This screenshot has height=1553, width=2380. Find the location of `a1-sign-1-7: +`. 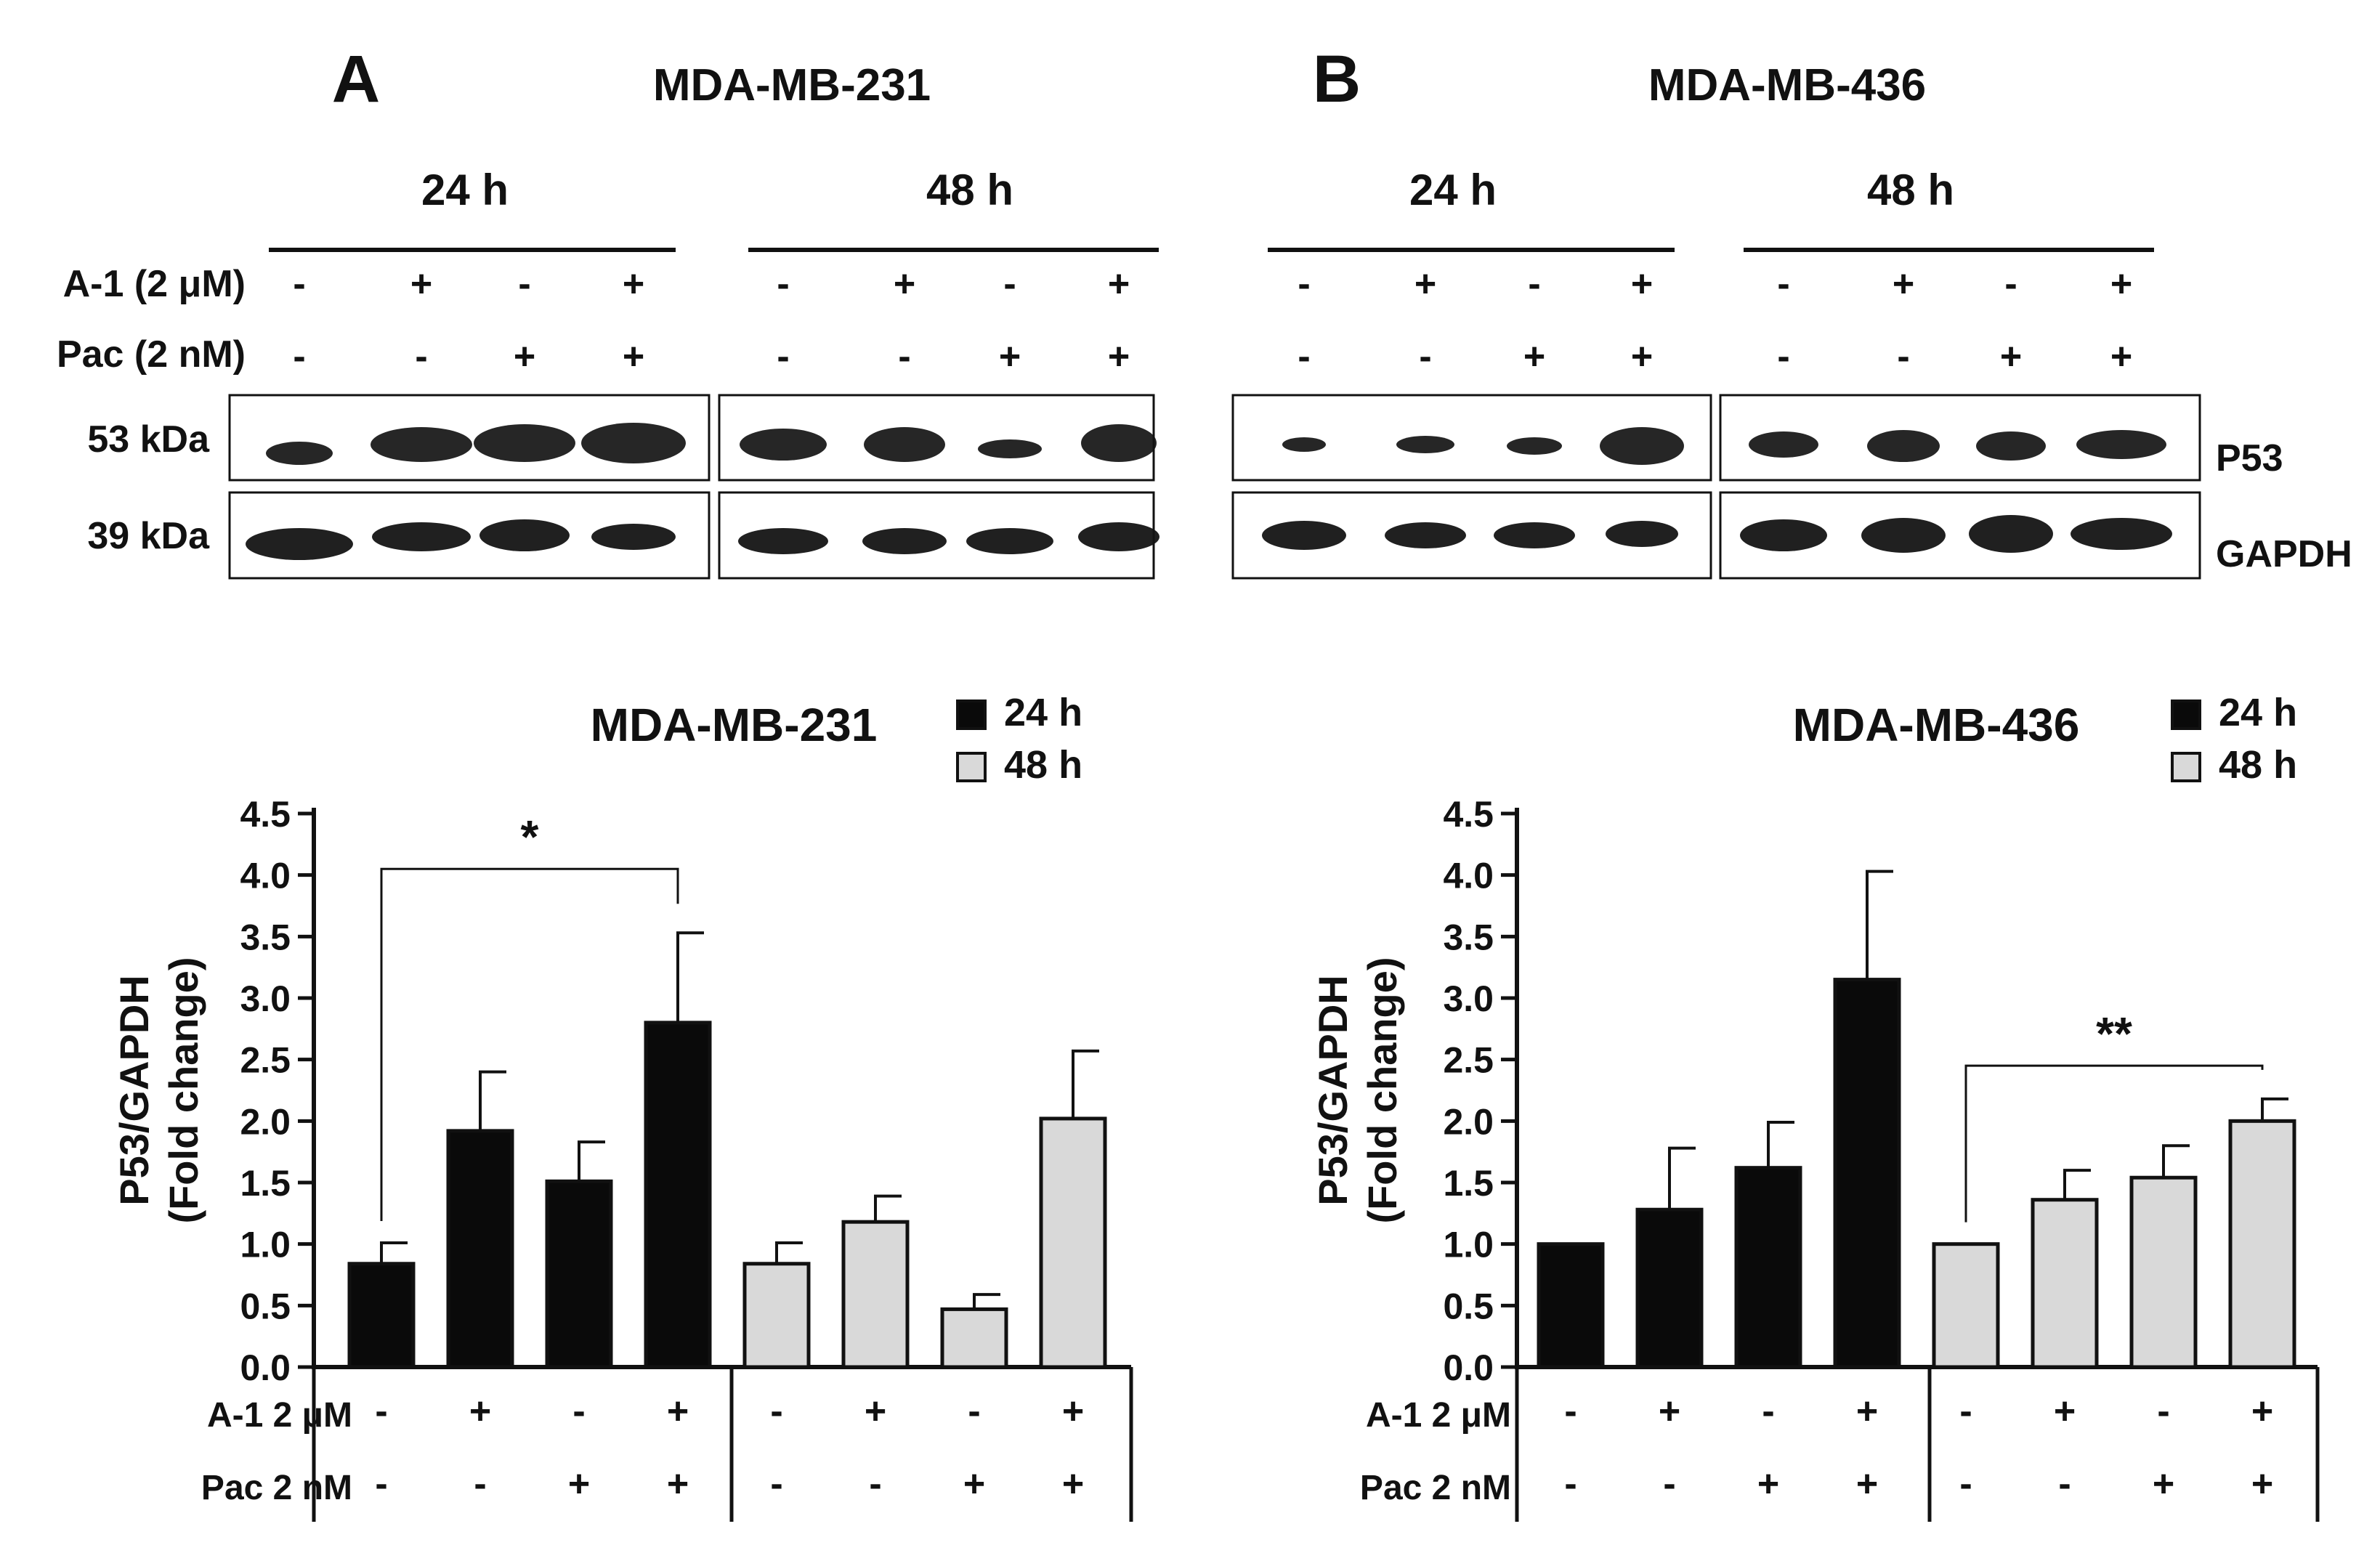

a1-sign-1-7: + is located at coordinates (2262, 1411).